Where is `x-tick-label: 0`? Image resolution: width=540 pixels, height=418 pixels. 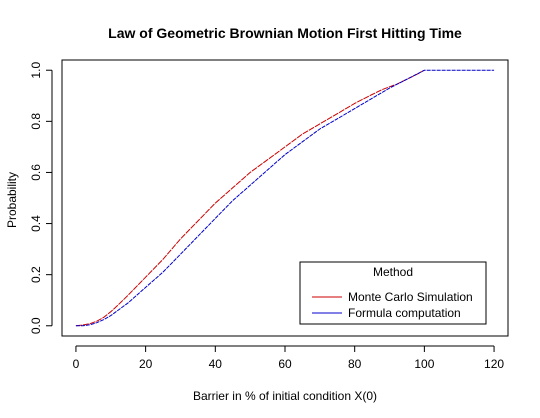 x-tick-label: 0 is located at coordinates (76, 364).